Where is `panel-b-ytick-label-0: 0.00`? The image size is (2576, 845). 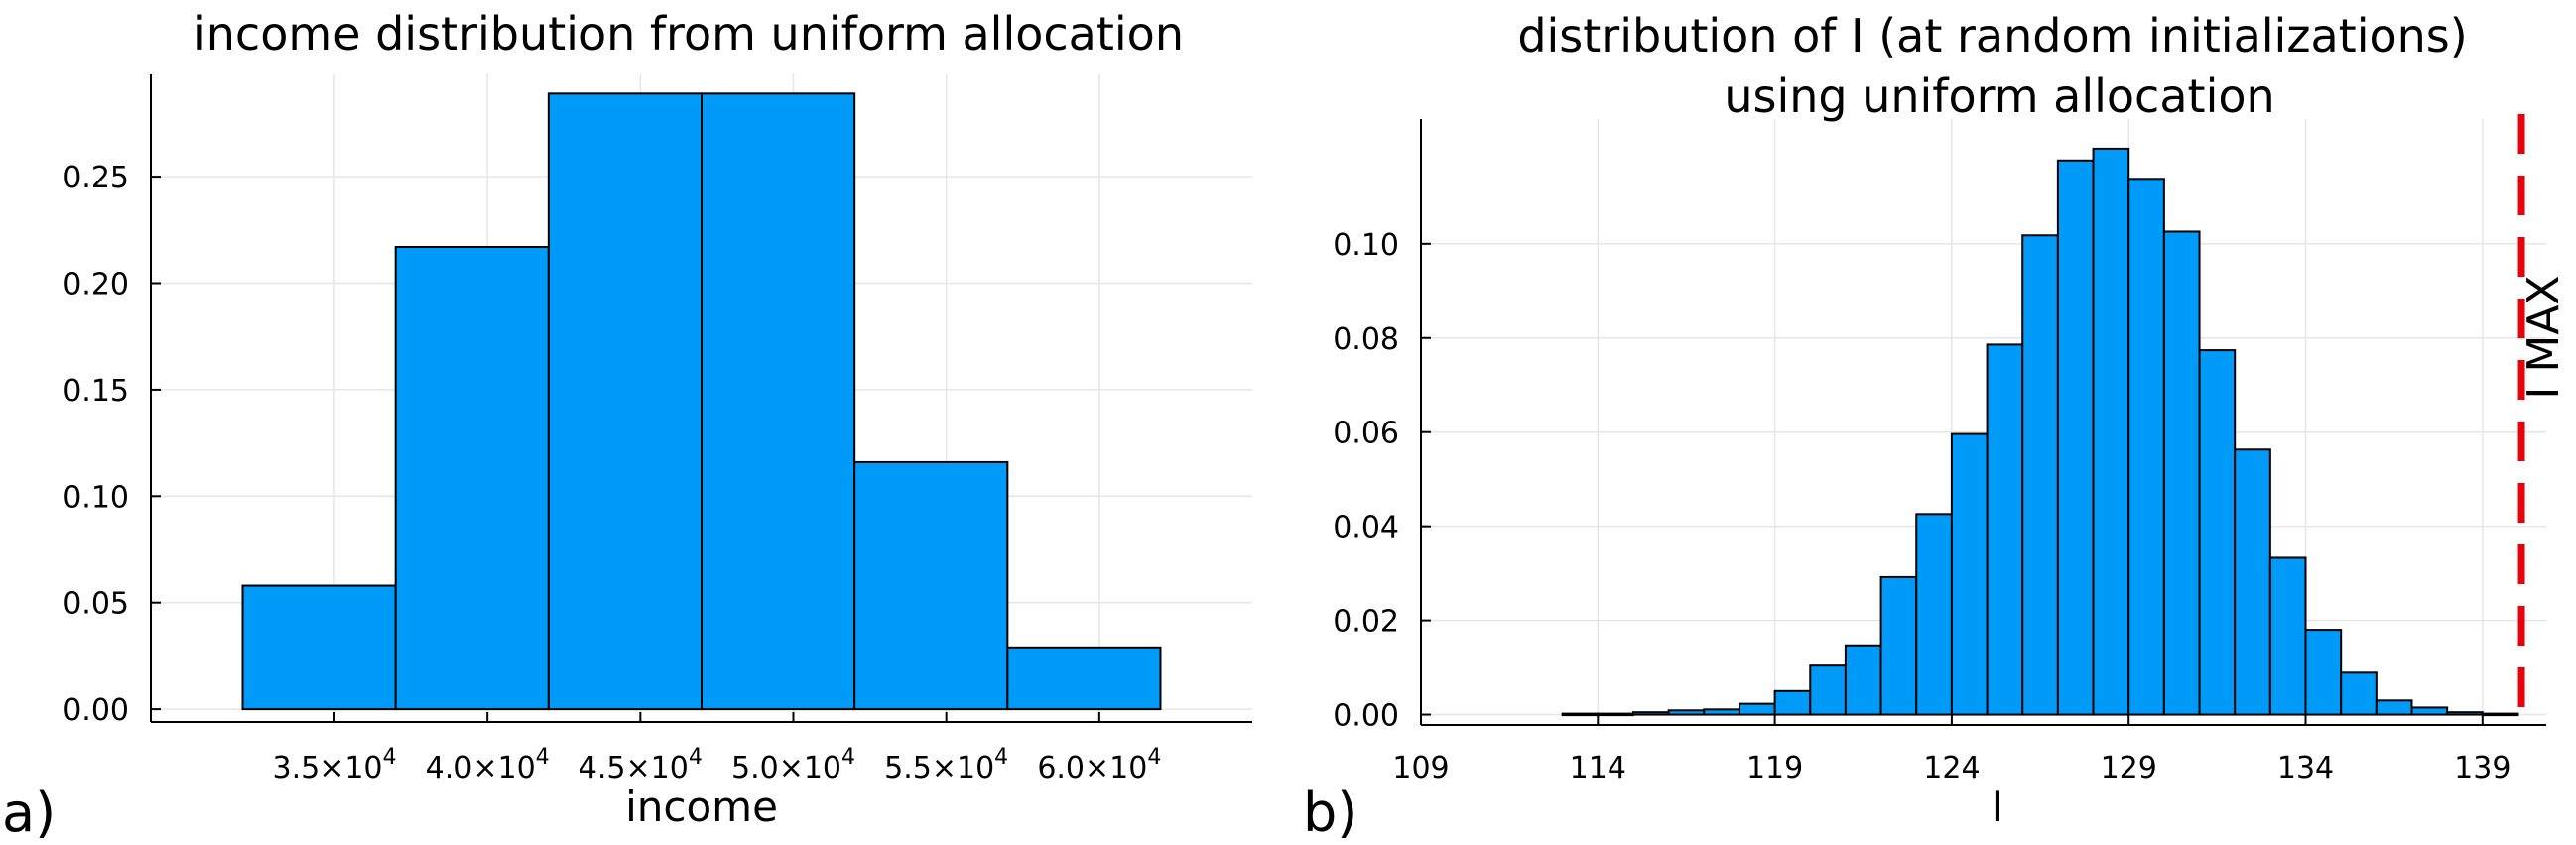
panel-b-ytick-label-0: 0.00 is located at coordinates (1366, 716).